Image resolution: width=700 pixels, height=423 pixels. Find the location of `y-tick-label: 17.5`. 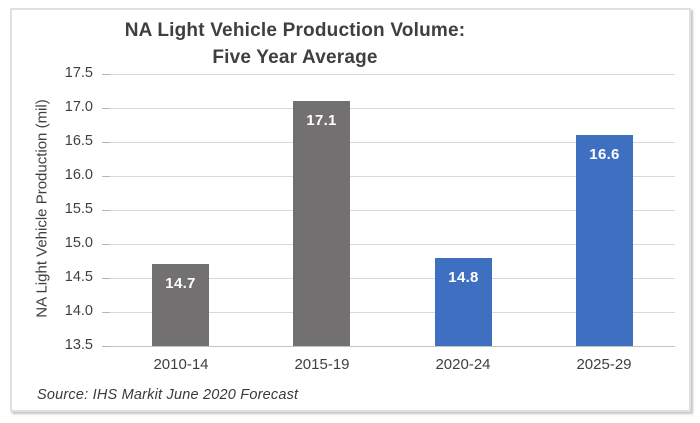

y-tick-label: 17.5 is located at coordinates (78, 73).